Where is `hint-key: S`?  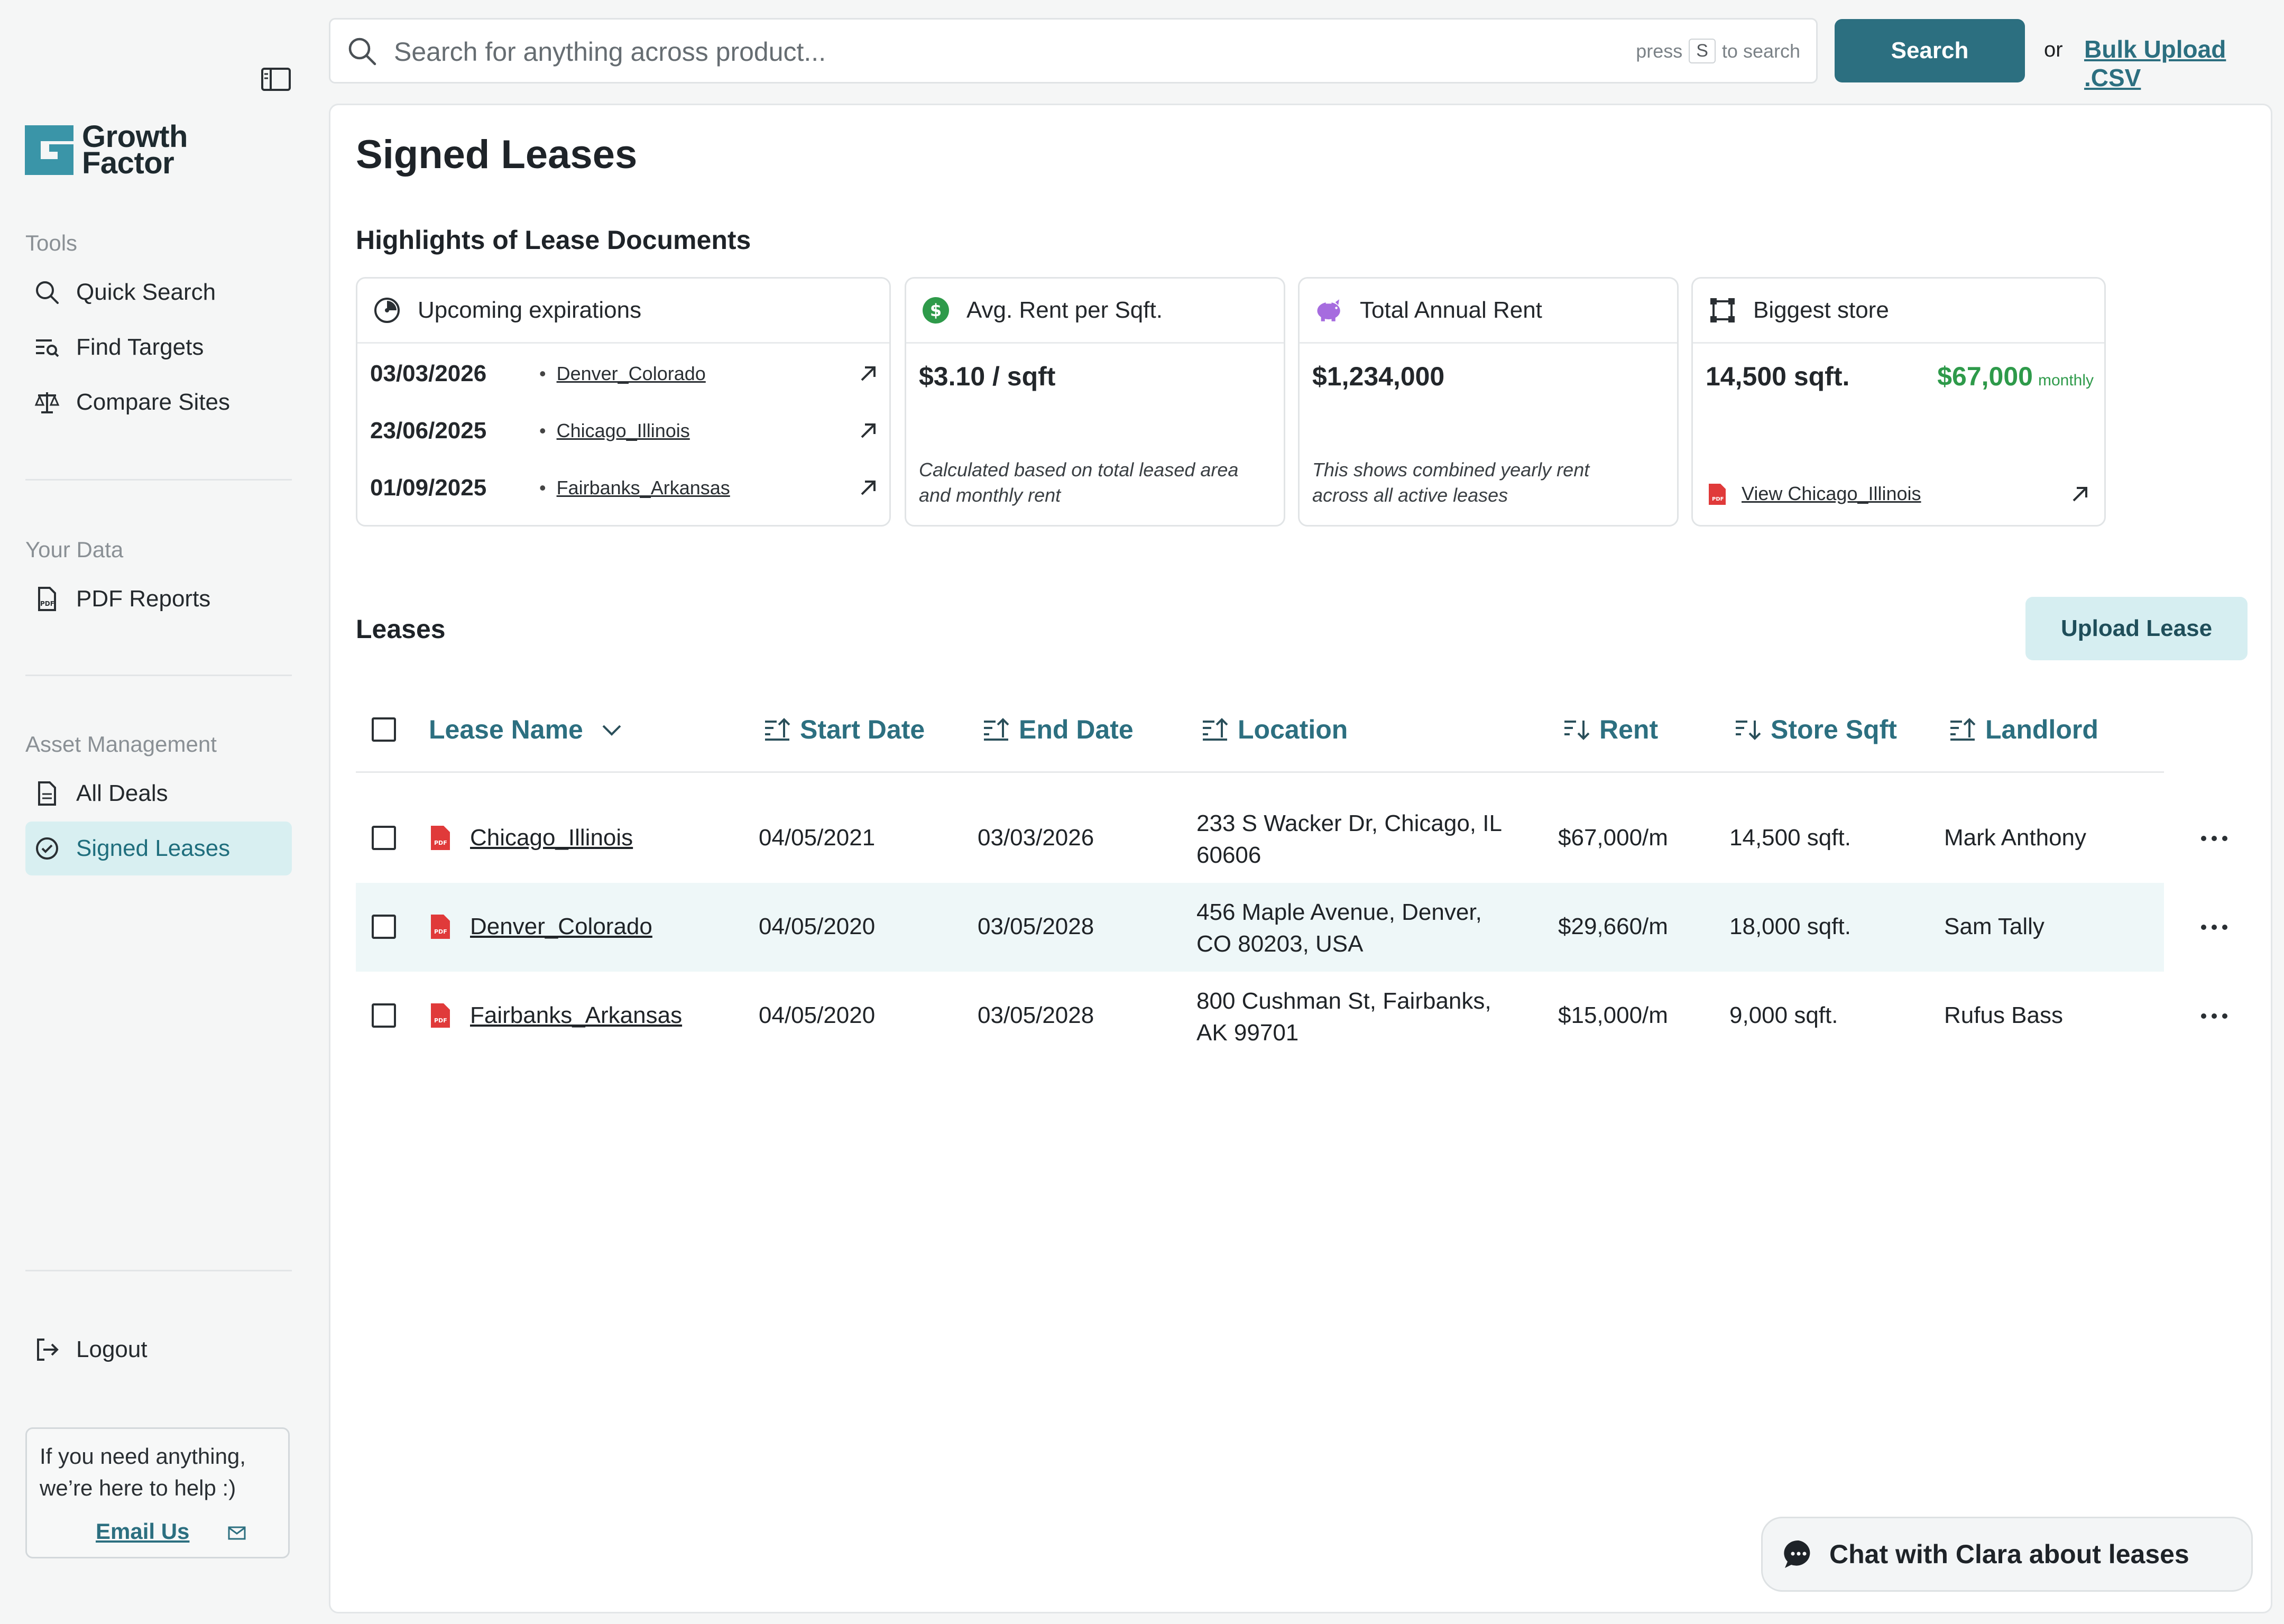
hint-key: S is located at coordinates (1702, 51).